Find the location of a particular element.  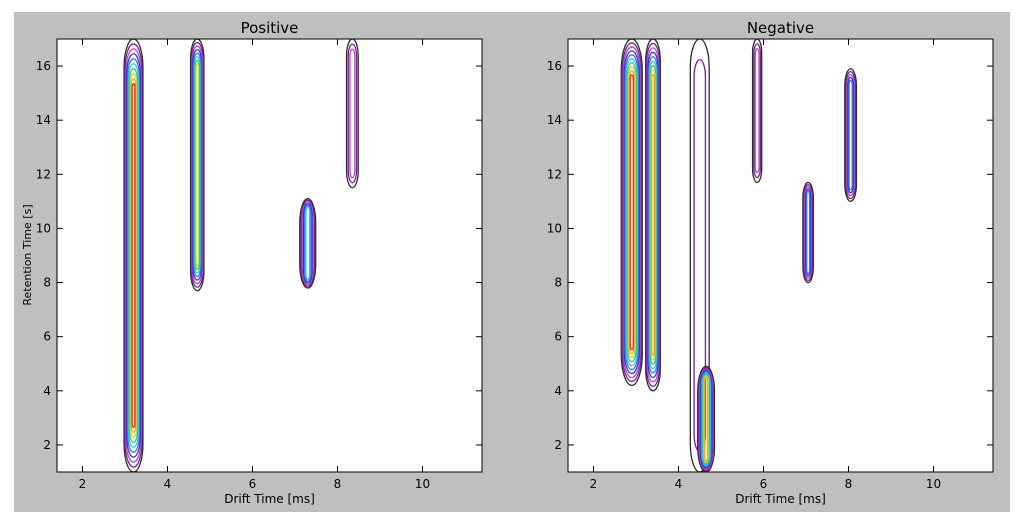

y-tick-label: 14 is located at coordinates (554, 120).